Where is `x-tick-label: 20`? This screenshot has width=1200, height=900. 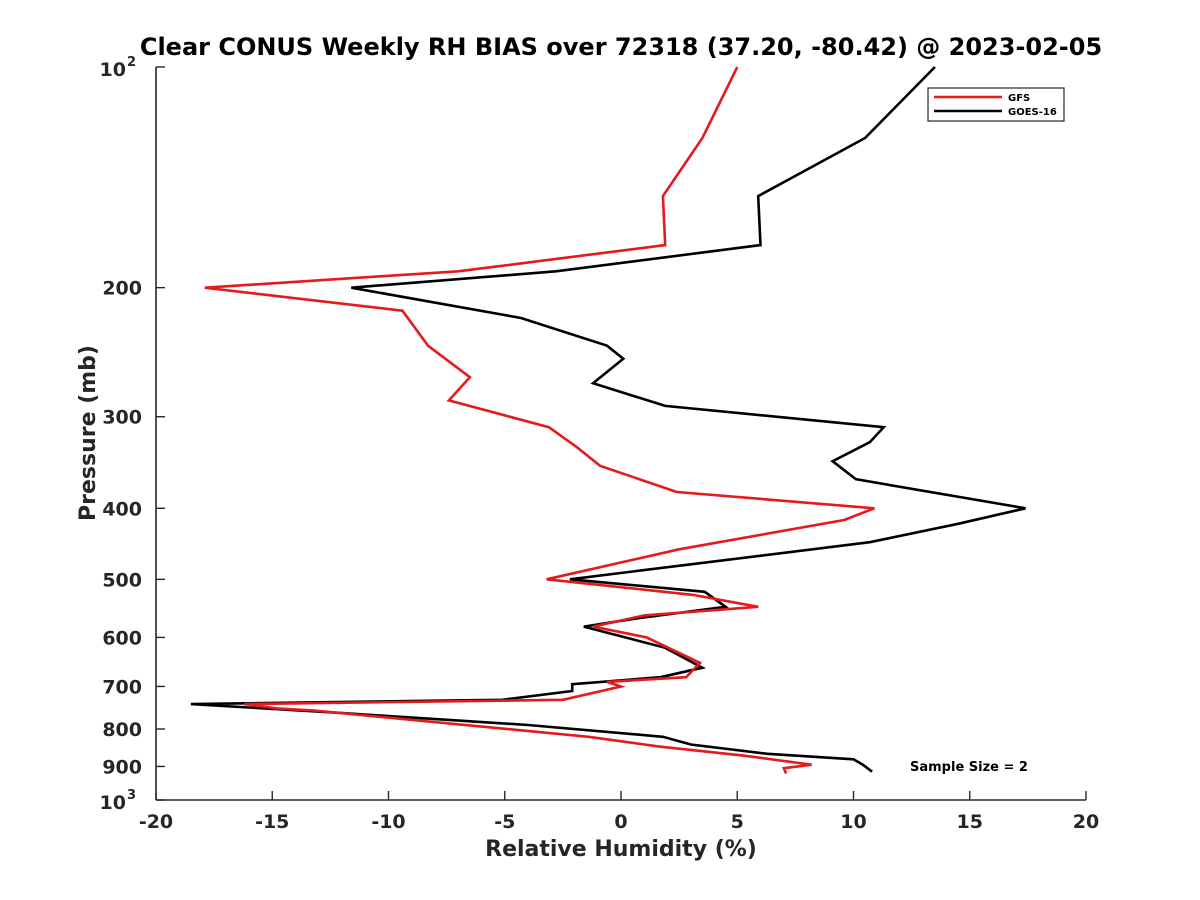
x-tick-label: 20 is located at coordinates (1086, 822).